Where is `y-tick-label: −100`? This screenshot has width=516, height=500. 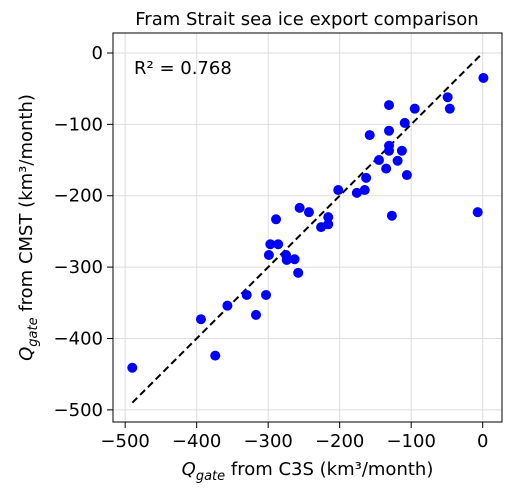 y-tick-label: −100 is located at coordinates (78, 124).